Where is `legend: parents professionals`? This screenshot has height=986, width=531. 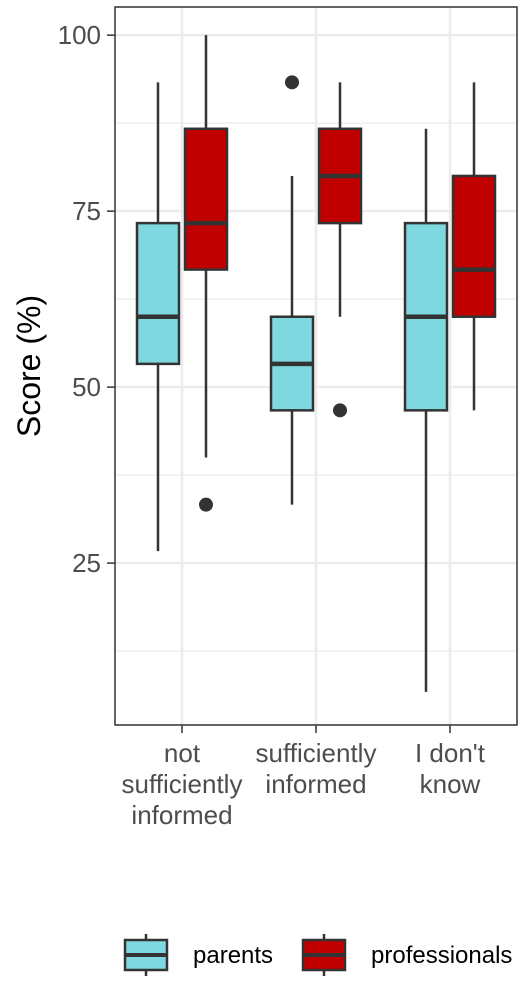
legend: parents professionals is located at coordinates (317, 955).